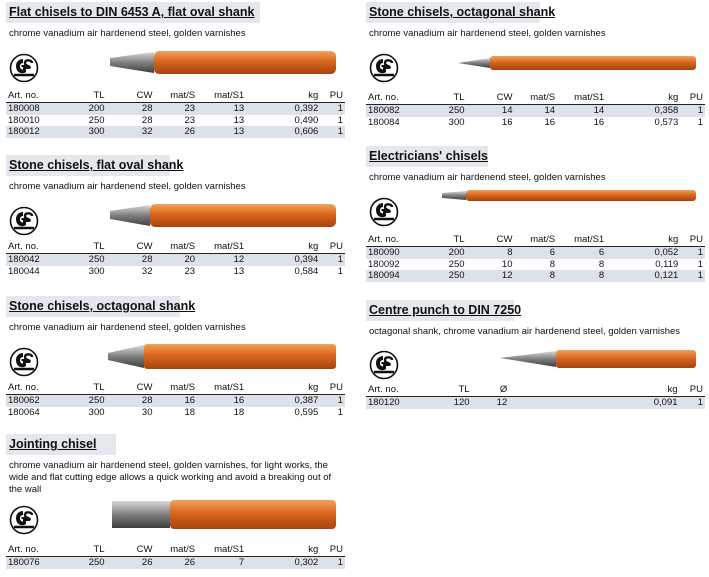  What do you see at coordinates (130, 108) in the screenshot?
I see `cell: 28` at bounding box center [130, 108].